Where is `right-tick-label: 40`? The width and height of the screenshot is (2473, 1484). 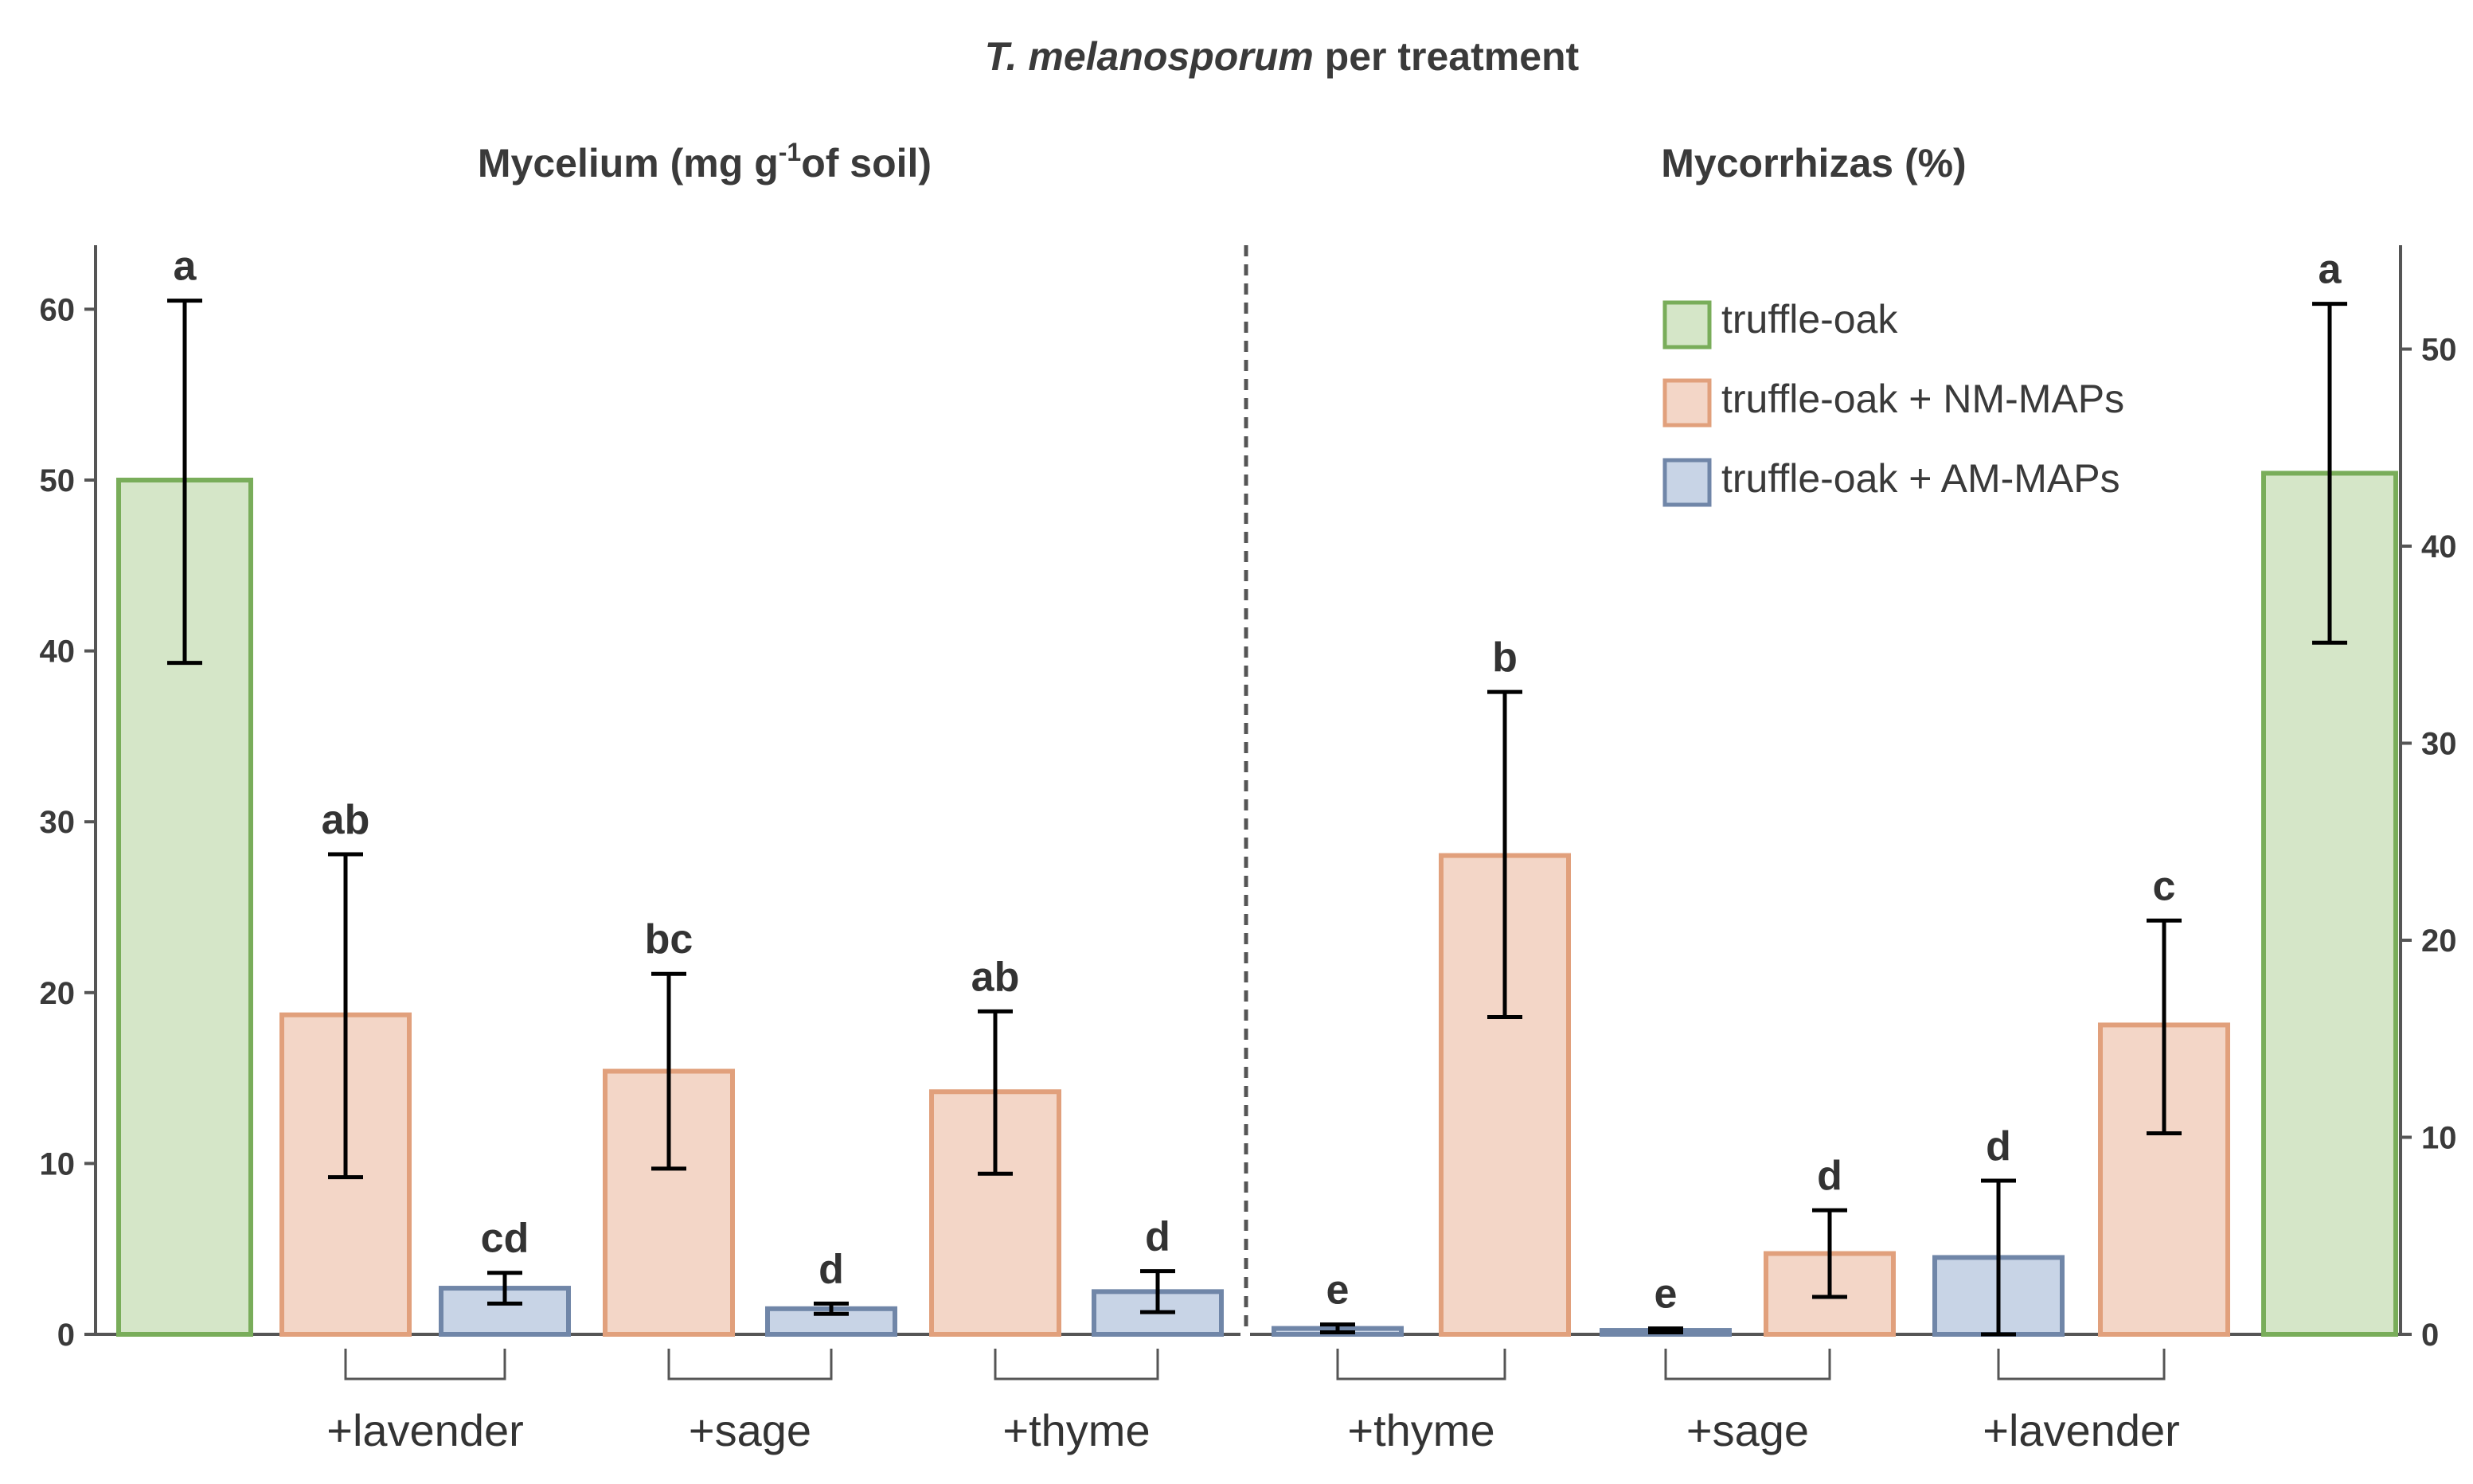
right-tick-label: 40 is located at coordinates (2439, 546).